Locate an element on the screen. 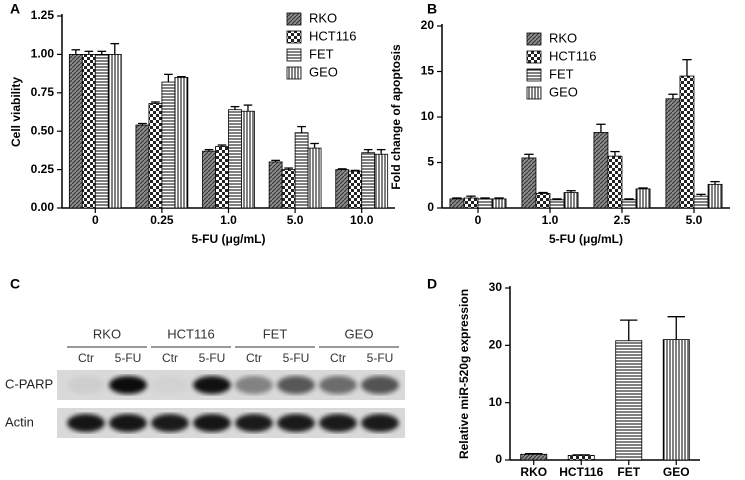  x-tick-label: 1.0 is located at coordinates (550, 220).